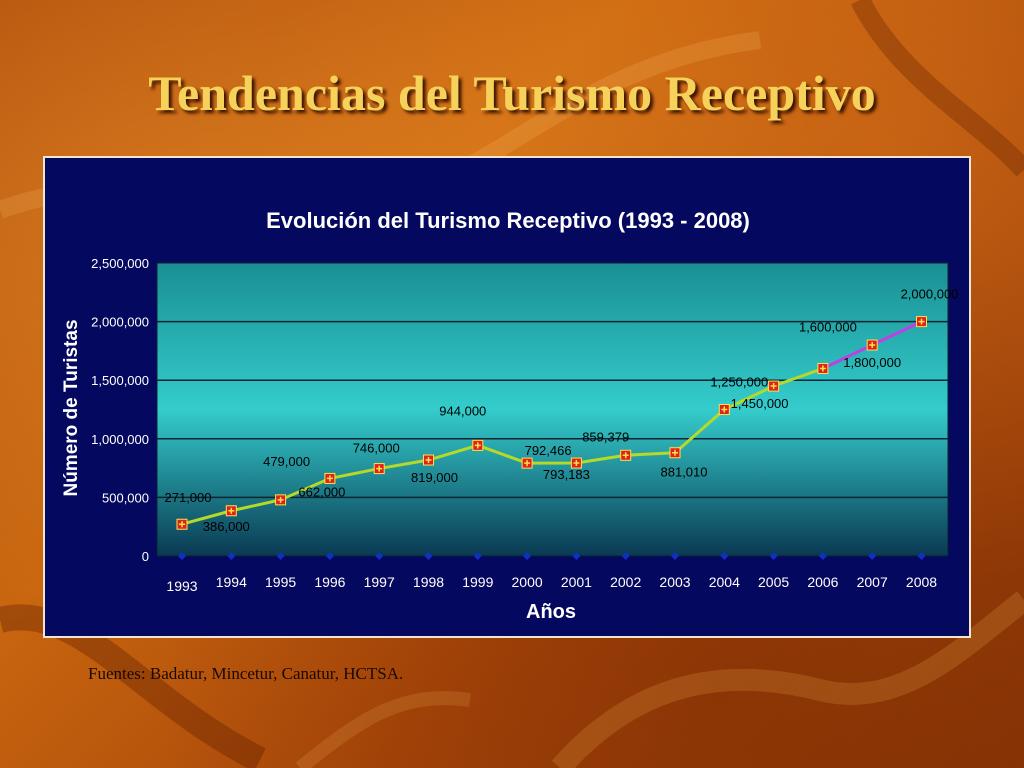  I want to click on x-tick-label: 2002, so click(625, 582).